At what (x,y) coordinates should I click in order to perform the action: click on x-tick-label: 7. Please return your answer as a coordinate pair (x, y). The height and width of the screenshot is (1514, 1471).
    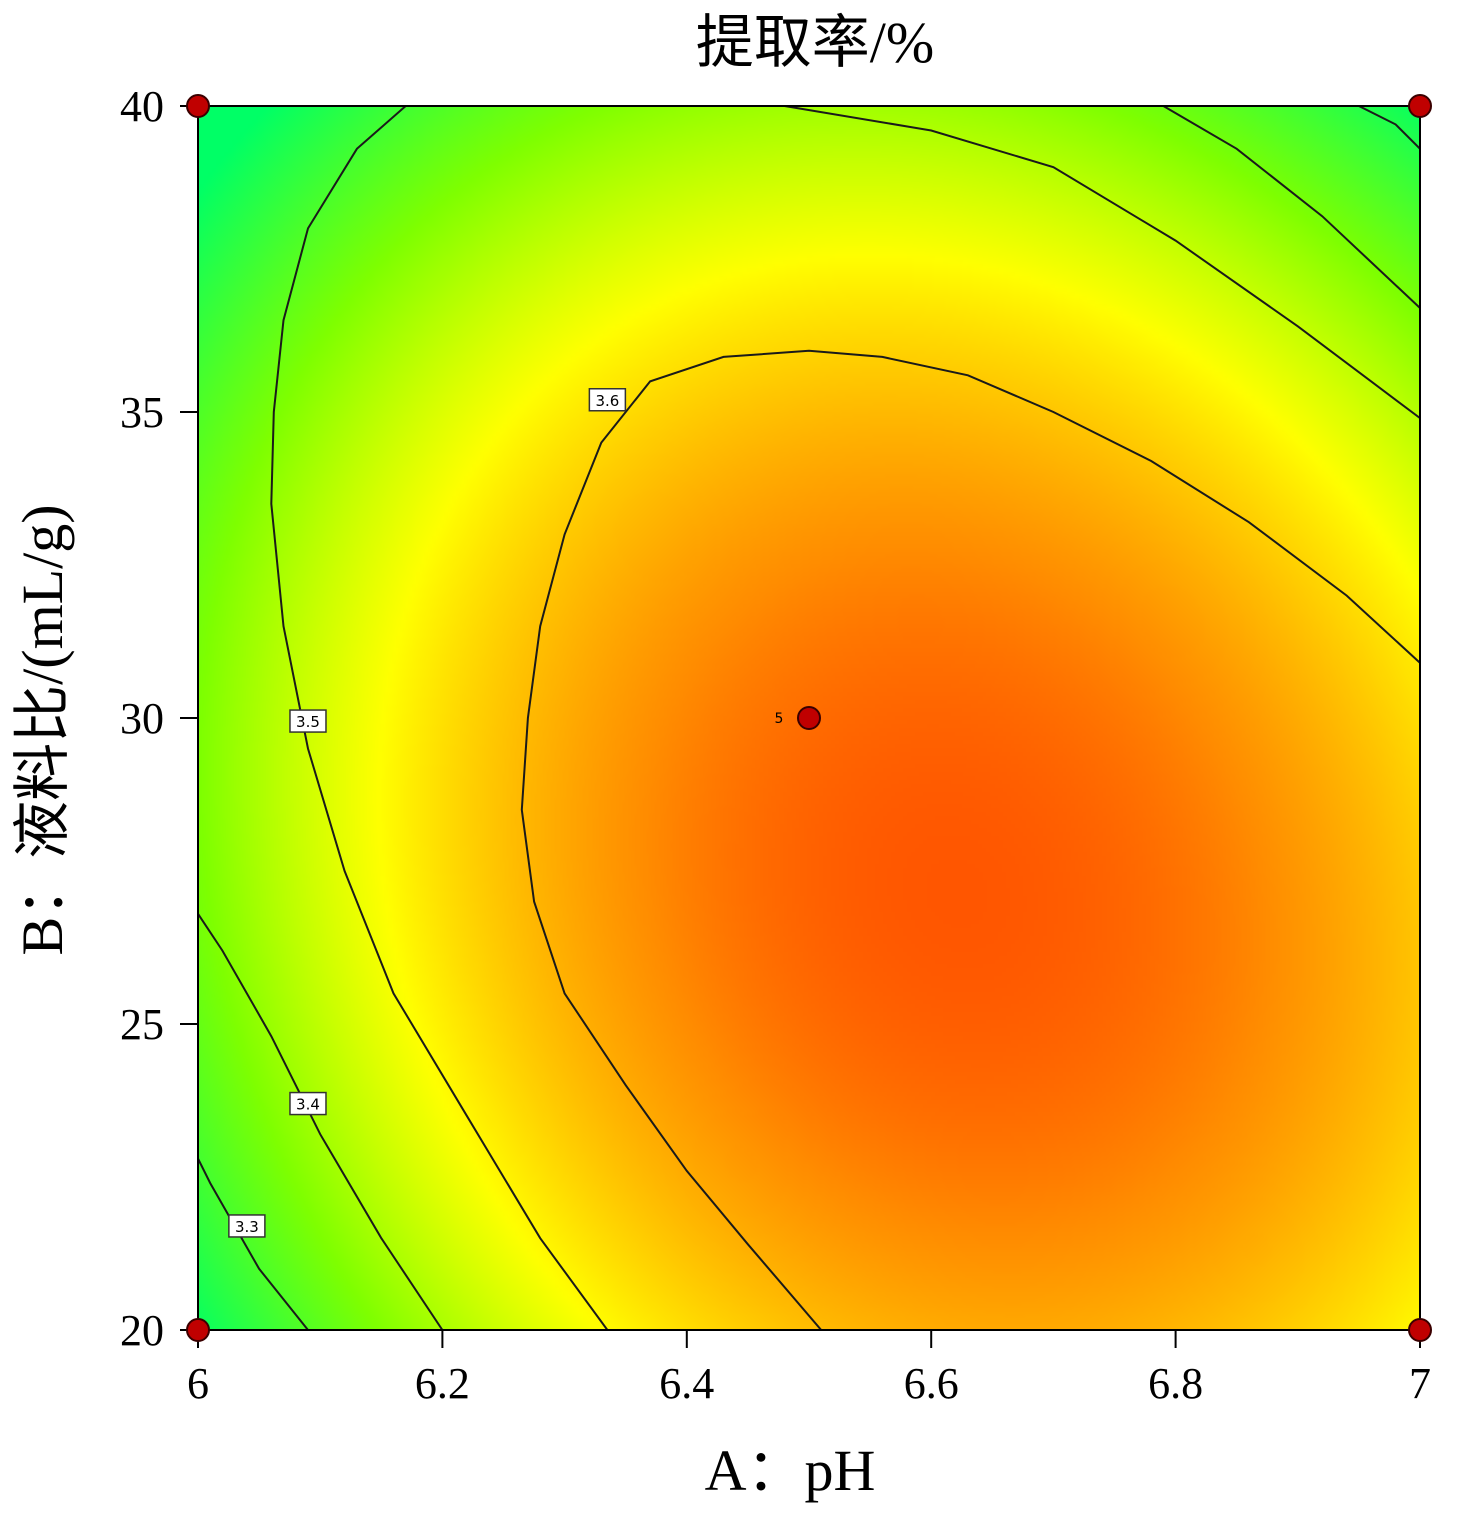
    Looking at the image, I should click on (1420, 1383).